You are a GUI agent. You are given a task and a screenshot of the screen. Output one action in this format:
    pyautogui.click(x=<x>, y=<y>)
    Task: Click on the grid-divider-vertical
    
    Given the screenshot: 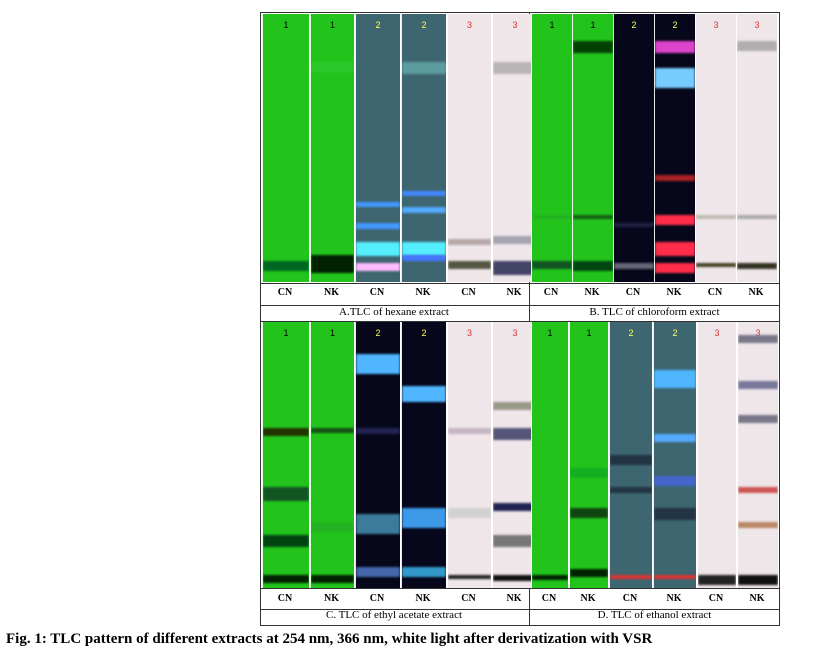 What is the action you would take?
    pyautogui.click(x=529, y=319)
    